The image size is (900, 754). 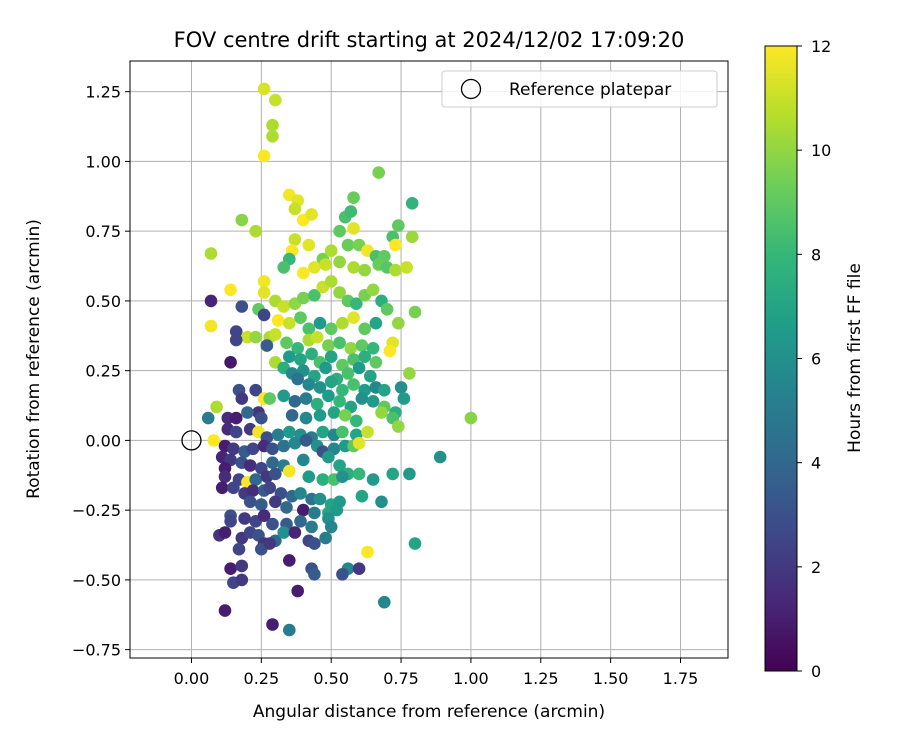 What do you see at coordinates (191, 440) in the screenshot?
I see `reference-platepar-marker` at bounding box center [191, 440].